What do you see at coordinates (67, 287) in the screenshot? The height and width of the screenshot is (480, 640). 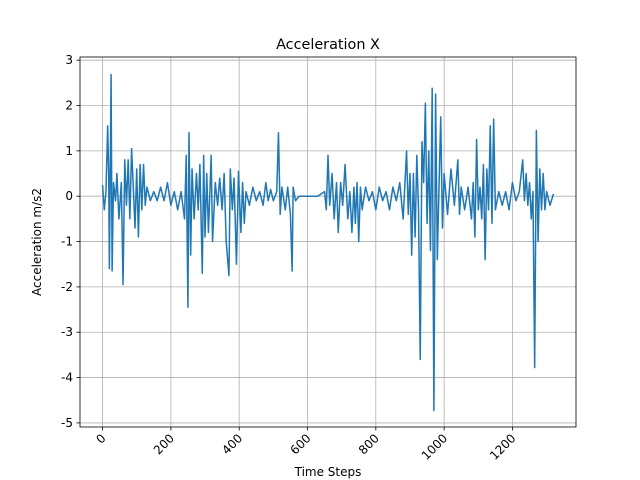 I see `y-tick-label: -2` at bounding box center [67, 287].